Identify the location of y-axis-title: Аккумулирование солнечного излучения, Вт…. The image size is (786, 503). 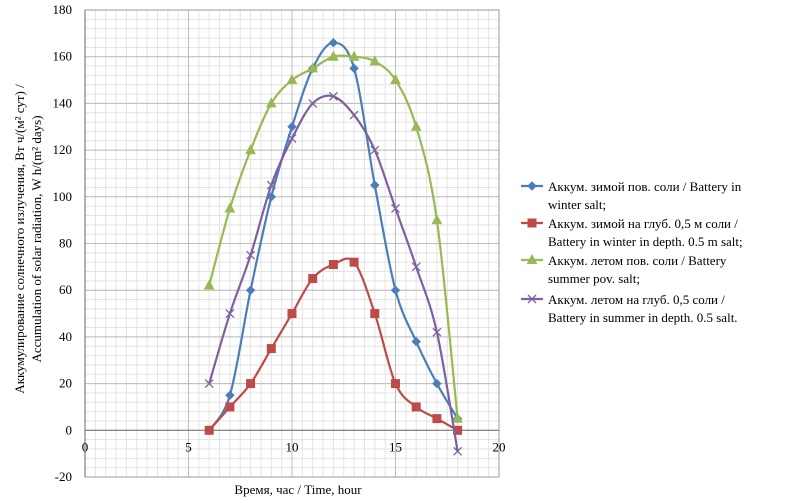
(28, 239).